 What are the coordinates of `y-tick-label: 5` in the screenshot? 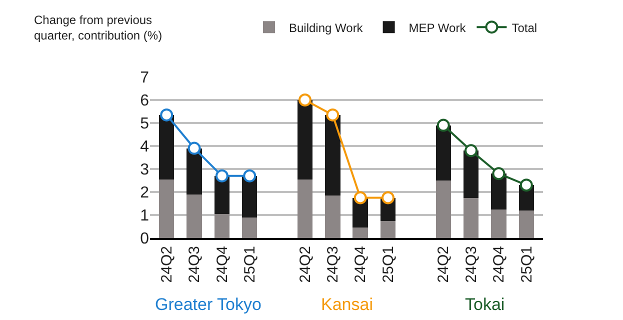 It's located at (145, 124).